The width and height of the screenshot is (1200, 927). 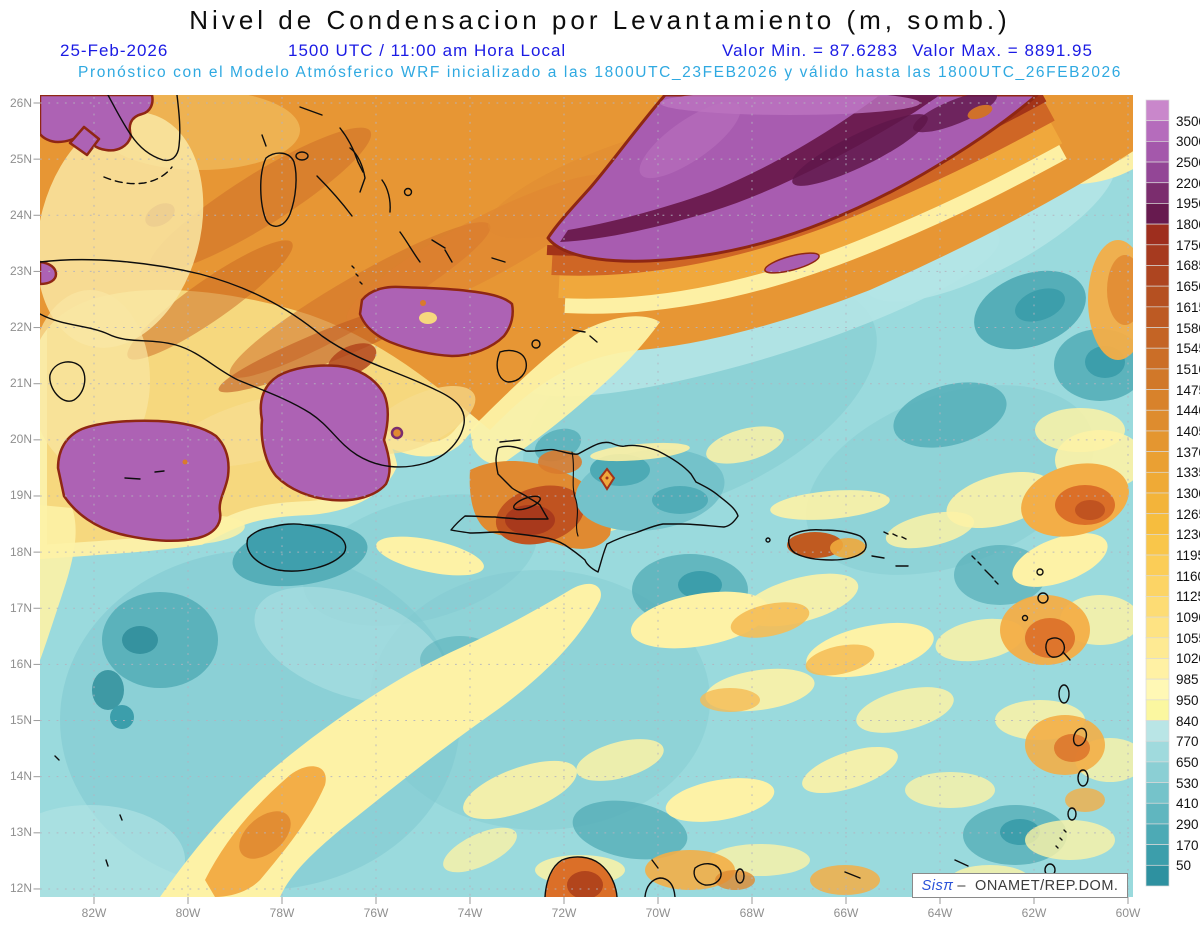 What do you see at coordinates (511, 817) in the screenshot?
I see `coast-small-cays` at bounding box center [511, 817].